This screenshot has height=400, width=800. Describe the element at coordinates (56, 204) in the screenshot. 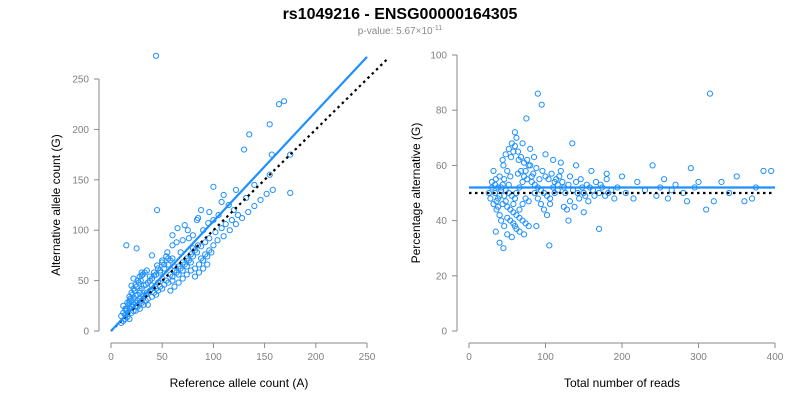

I see `left-y-axis-title: Alternative allele count (G)` at that location.